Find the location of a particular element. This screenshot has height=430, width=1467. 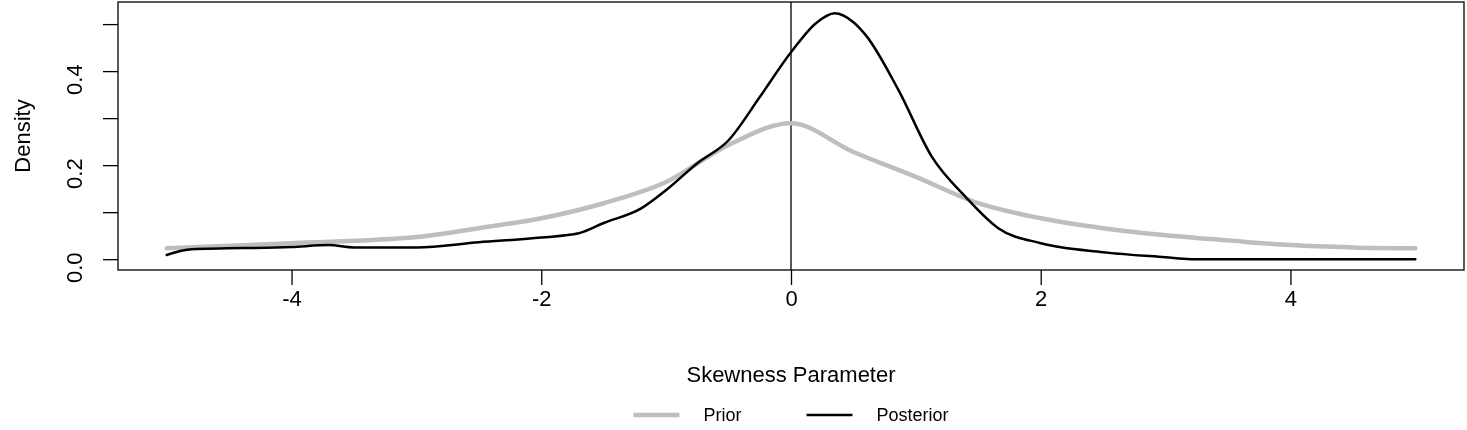

x-tick-label: -2 is located at coordinates (542, 298).